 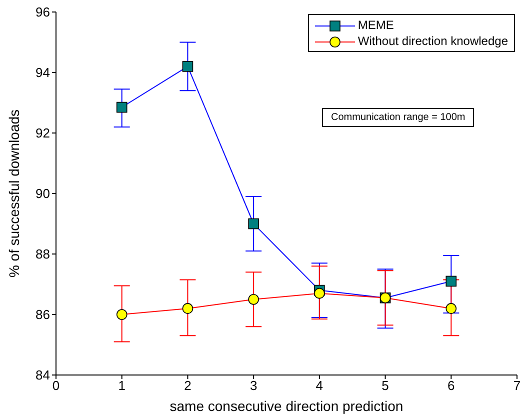 What do you see at coordinates (43, 254) in the screenshot?
I see `y-tick-label: 88` at bounding box center [43, 254].